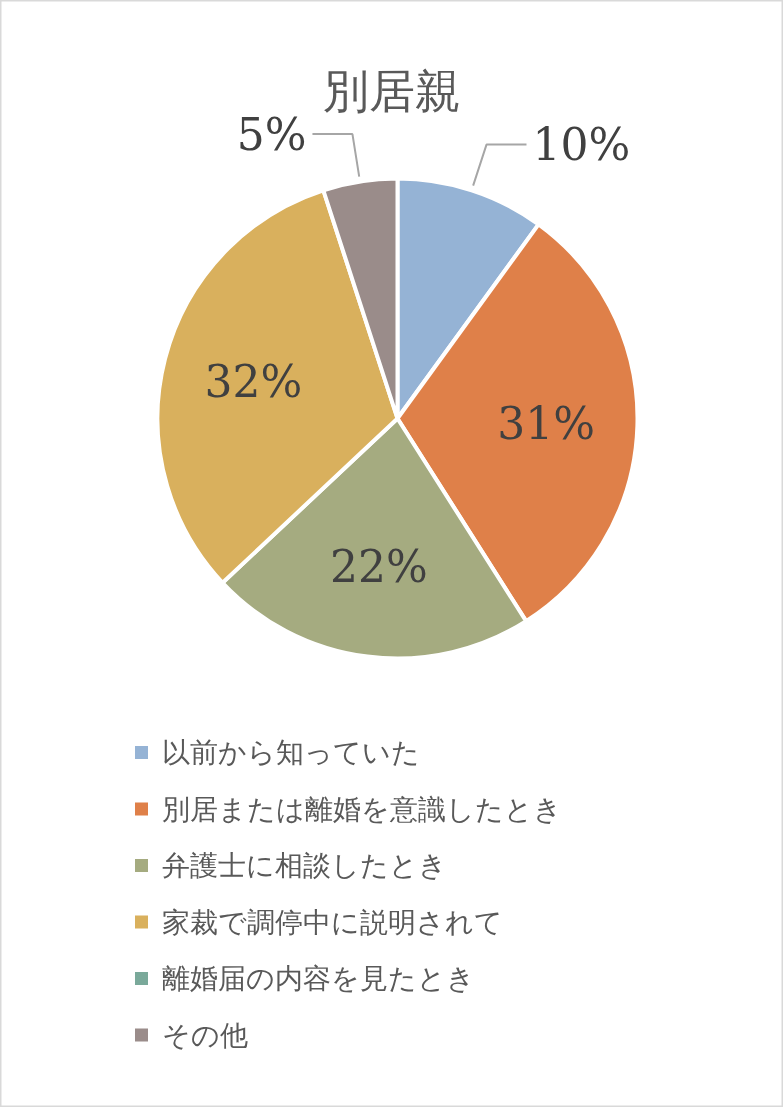 Image resolution: width=783 pixels, height=1107 pixels. Describe the element at coordinates (546, 423) in the screenshot. I see `data-label: 31%` at that location.